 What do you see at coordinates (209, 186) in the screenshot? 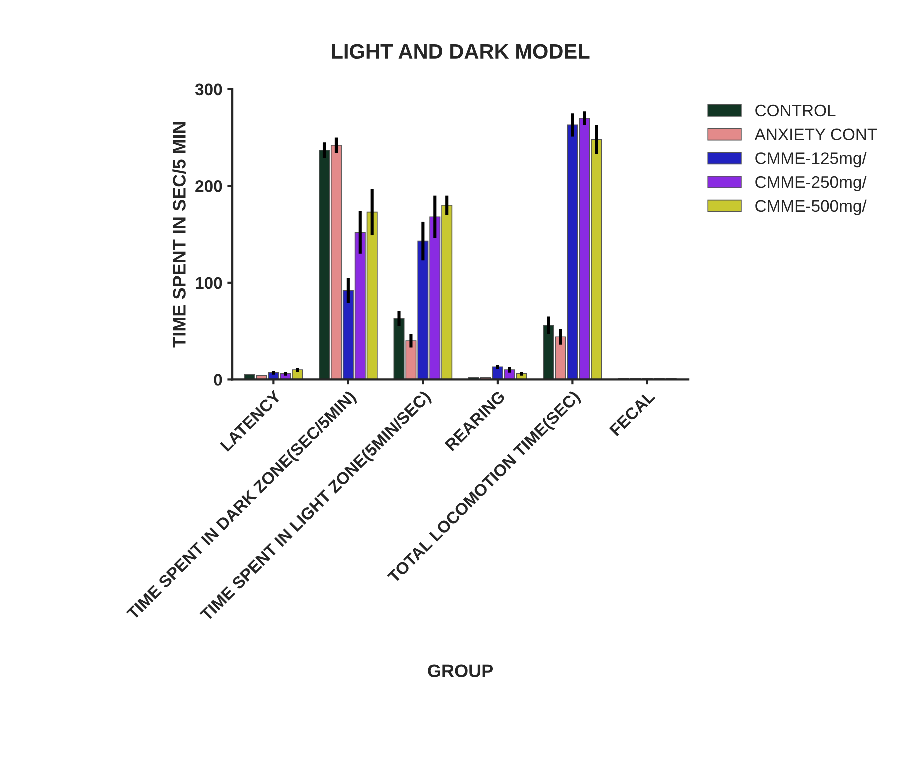
I see `y-tick-label: 200` at bounding box center [209, 186].